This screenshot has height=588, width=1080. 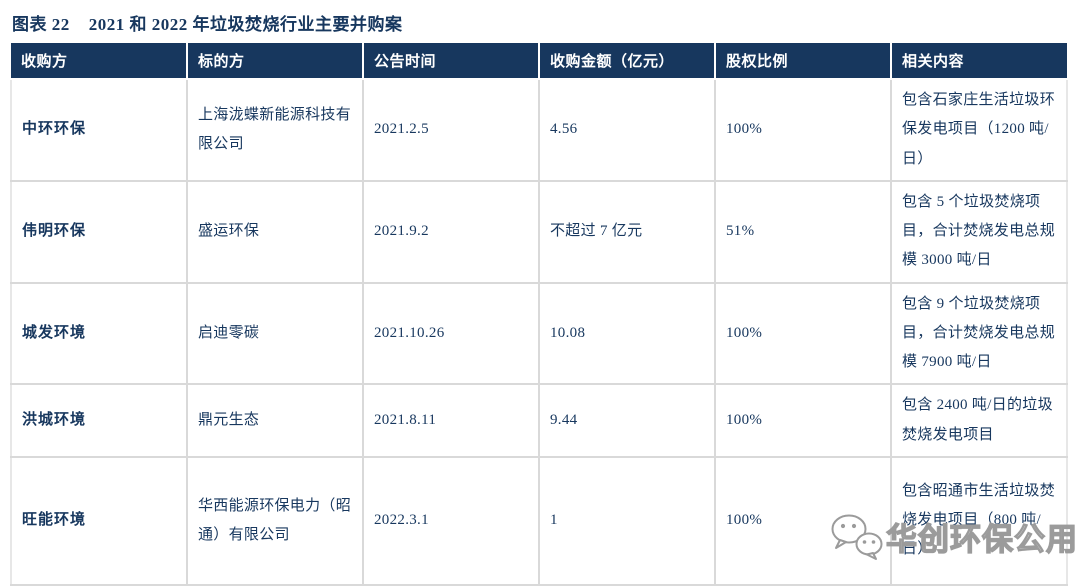 I want to click on cell-content: 包含 2400 吨/日的垃圾焚烧发电项目, so click(x=979, y=420).